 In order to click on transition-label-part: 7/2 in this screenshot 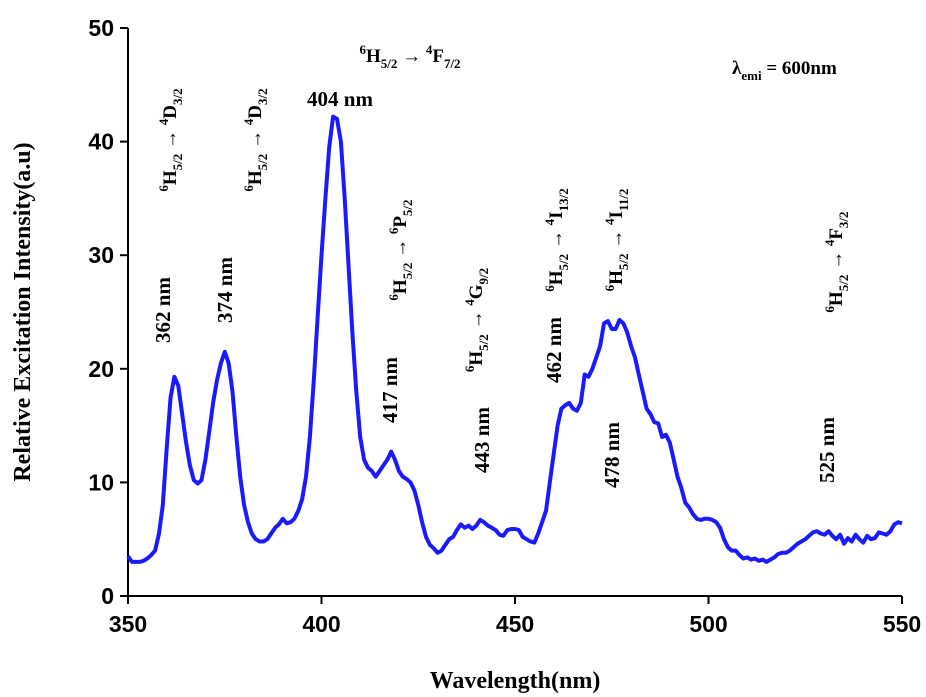, I will do `click(452, 63)`.